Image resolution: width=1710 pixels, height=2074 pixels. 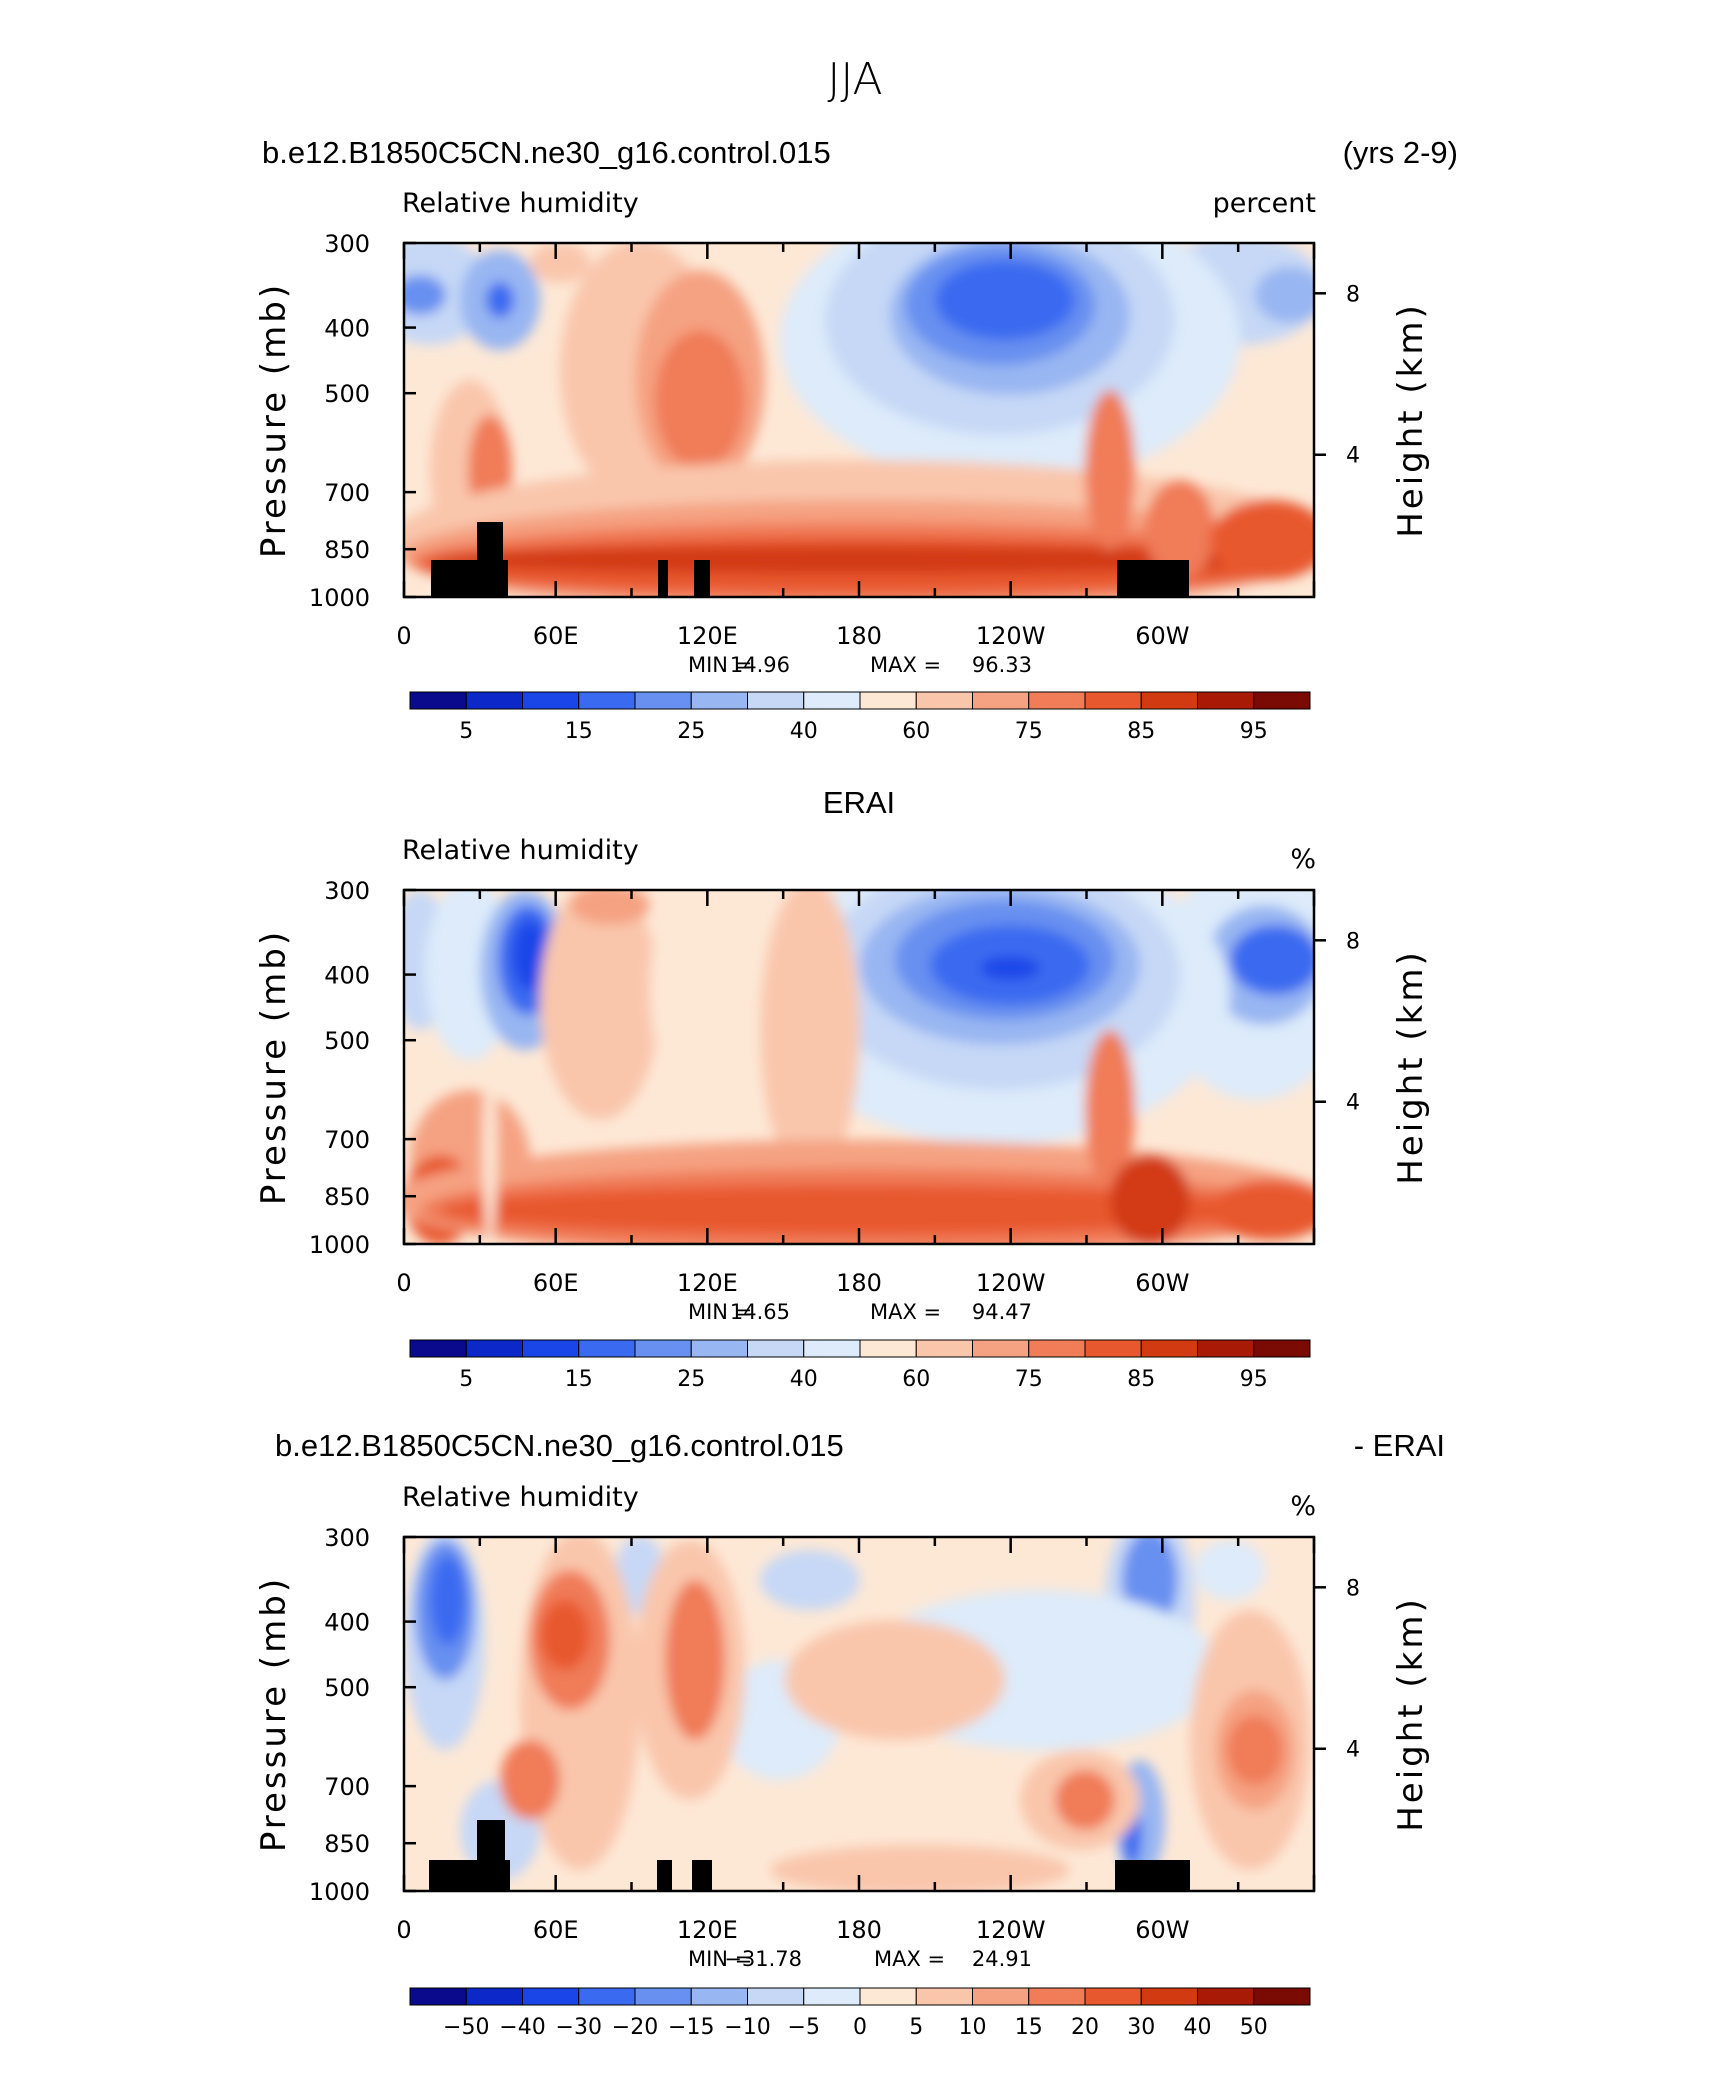 I want to click on max-value: 24.91, so click(x=1002, y=1959).